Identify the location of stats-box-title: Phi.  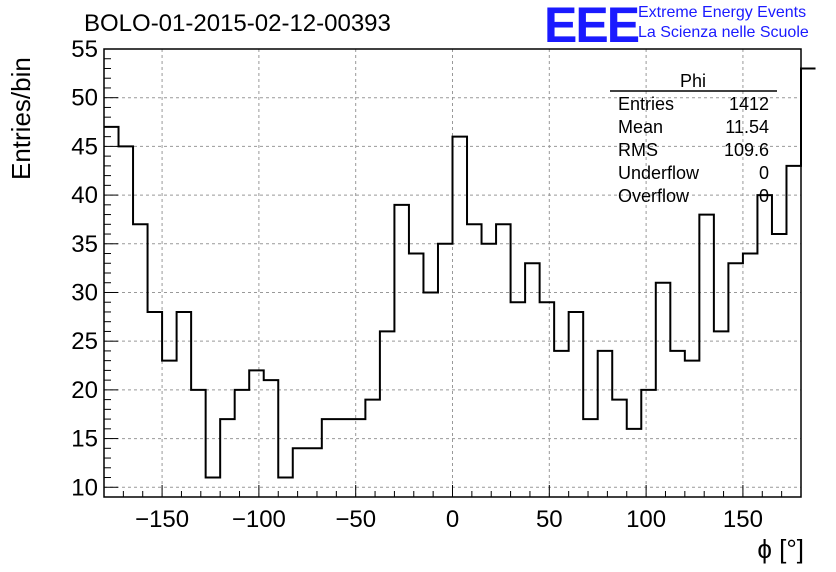
(693, 81).